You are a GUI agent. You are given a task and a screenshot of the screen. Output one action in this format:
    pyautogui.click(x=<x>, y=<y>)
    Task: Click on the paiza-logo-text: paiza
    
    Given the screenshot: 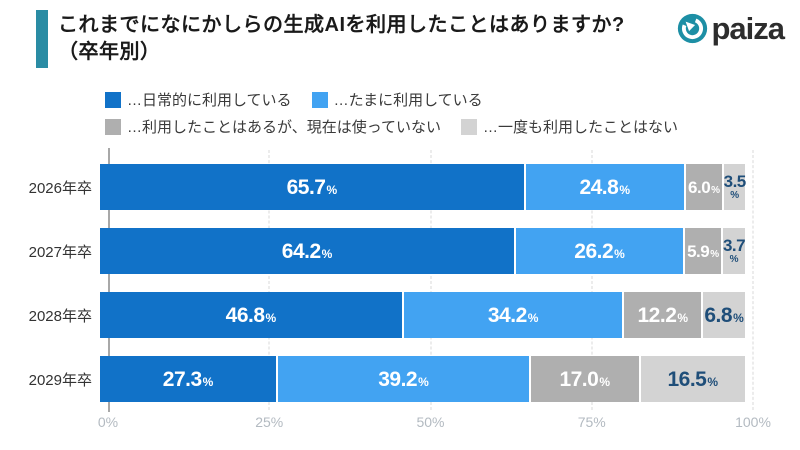 What is the action you would take?
    pyautogui.click(x=748, y=28)
    